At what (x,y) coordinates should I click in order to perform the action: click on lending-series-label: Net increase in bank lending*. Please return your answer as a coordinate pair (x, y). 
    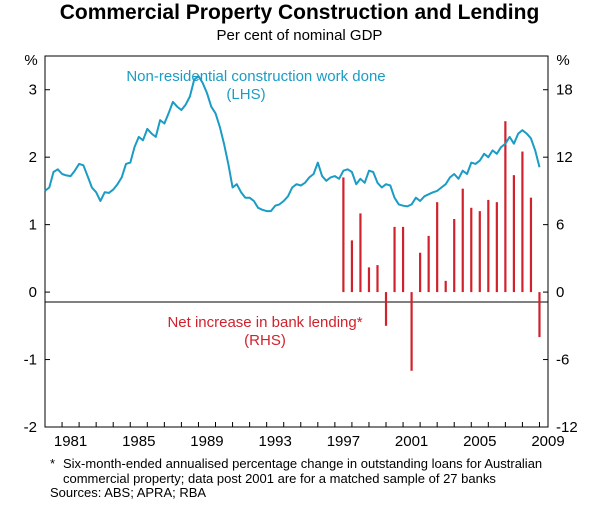
    Looking at the image, I should click on (264, 322).